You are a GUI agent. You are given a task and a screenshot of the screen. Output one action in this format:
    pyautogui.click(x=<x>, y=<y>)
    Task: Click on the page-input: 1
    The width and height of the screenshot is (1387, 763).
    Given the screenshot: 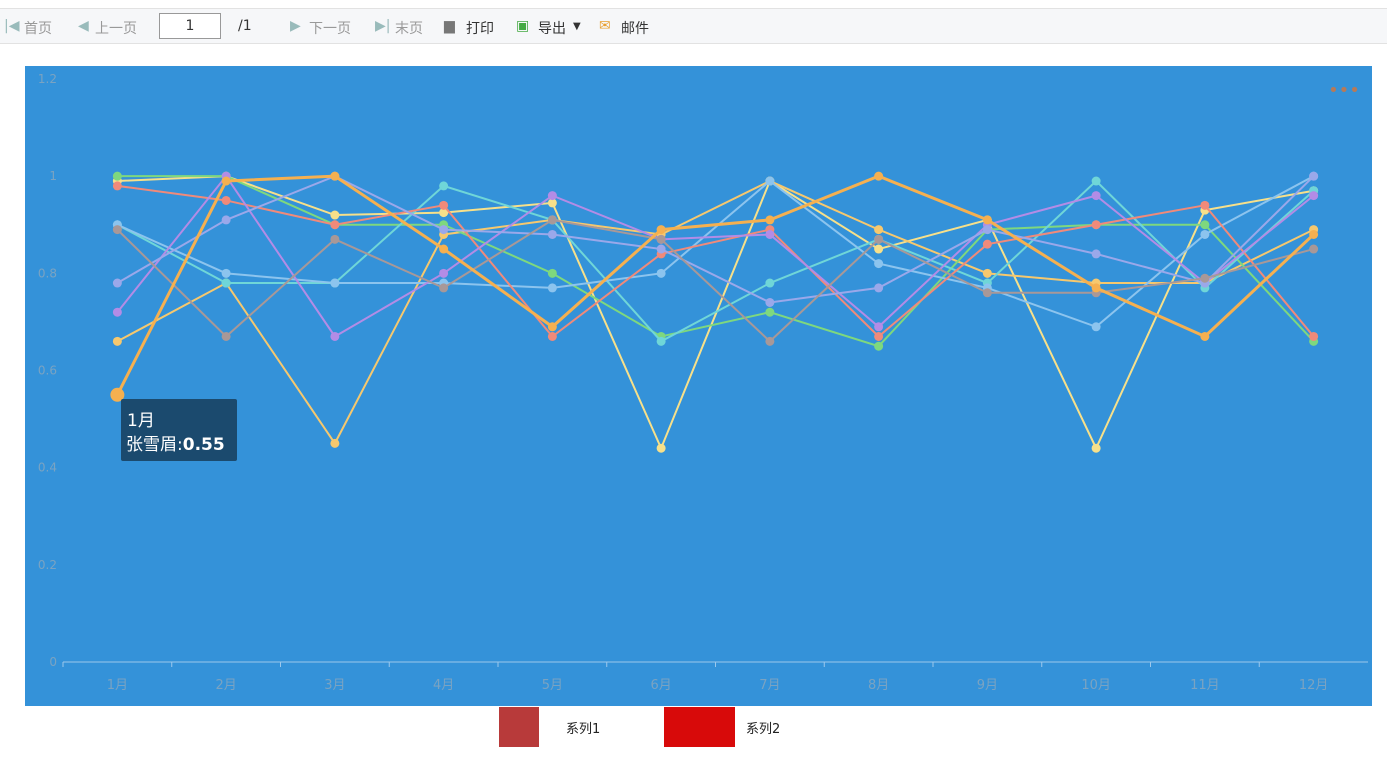 What is the action you would take?
    pyautogui.click(x=190, y=26)
    